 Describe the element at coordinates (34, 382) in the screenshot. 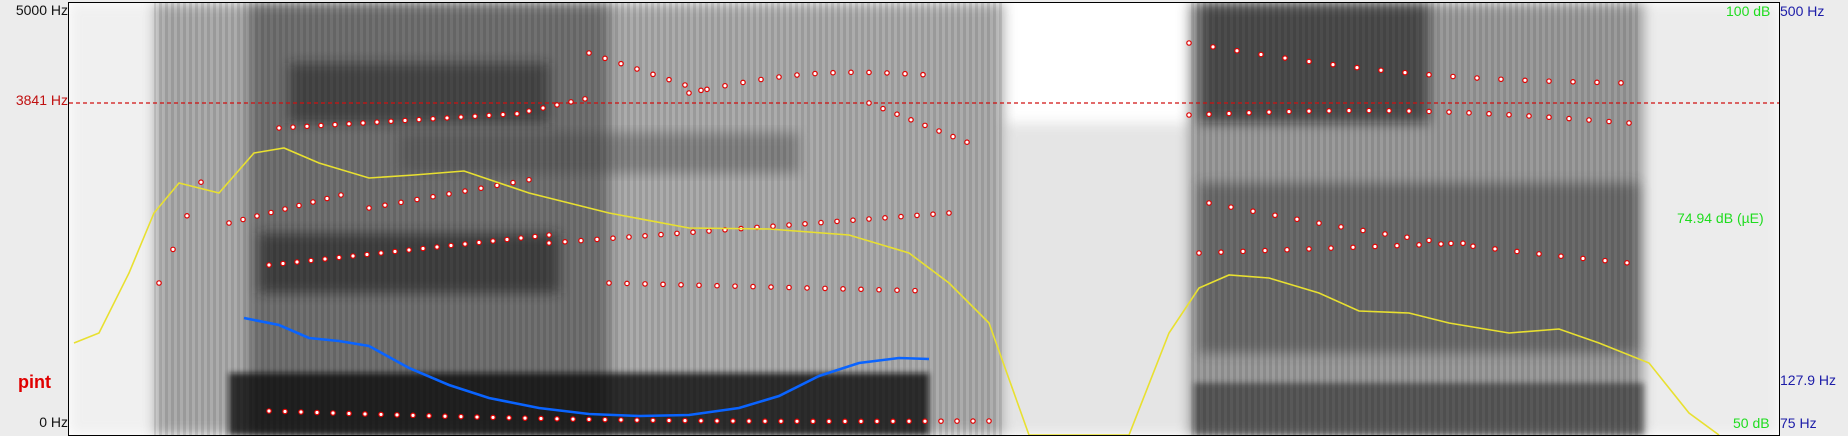

I see `word-tier-label: pint` at that location.